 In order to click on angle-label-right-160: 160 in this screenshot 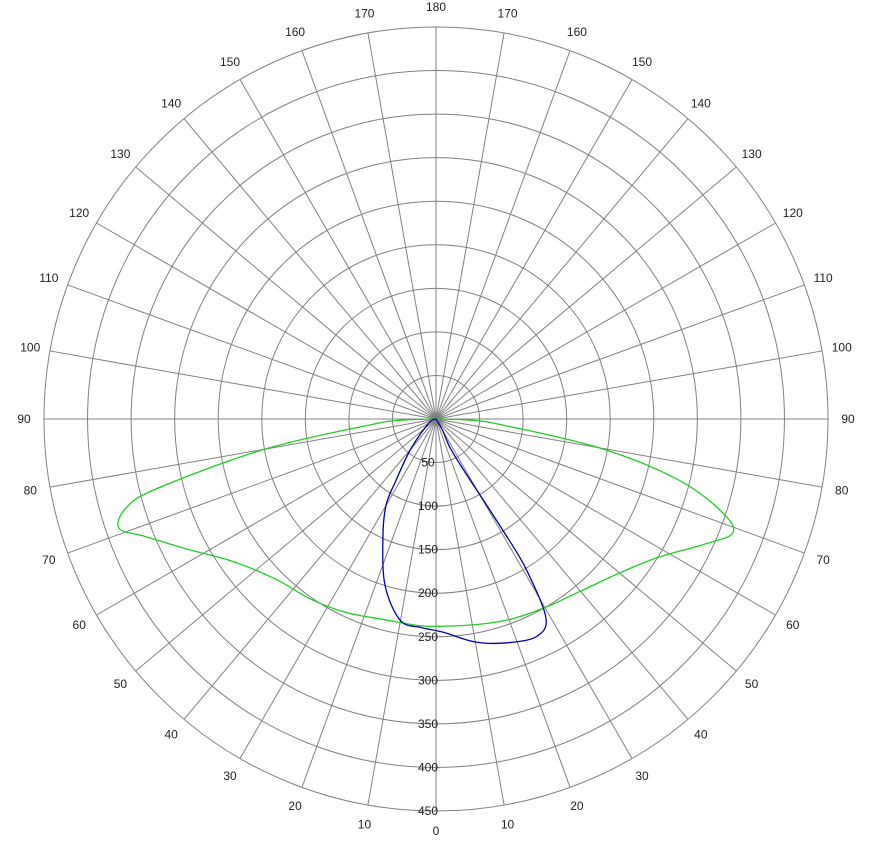, I will do `click(577, 32)`.